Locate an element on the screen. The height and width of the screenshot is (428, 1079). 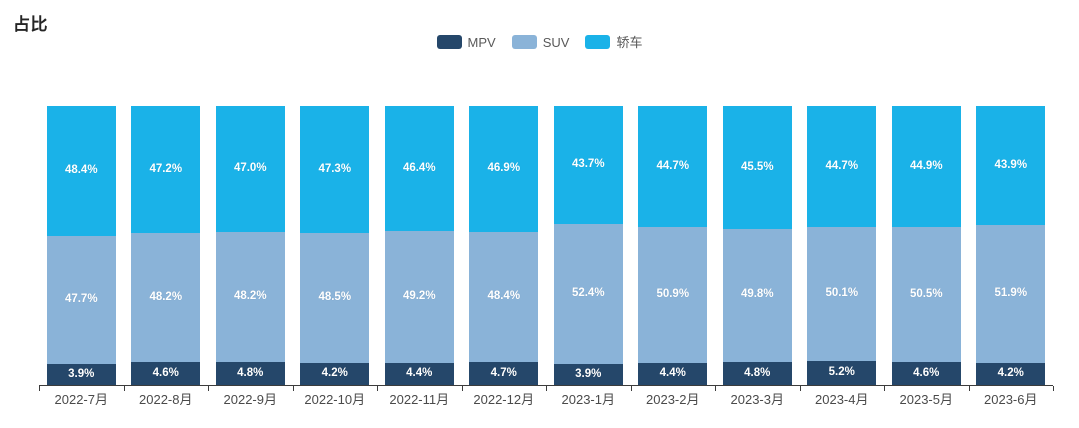
stacked-bar: 46.4% 49.2% 4.4% is located at coordinates (419, 246).